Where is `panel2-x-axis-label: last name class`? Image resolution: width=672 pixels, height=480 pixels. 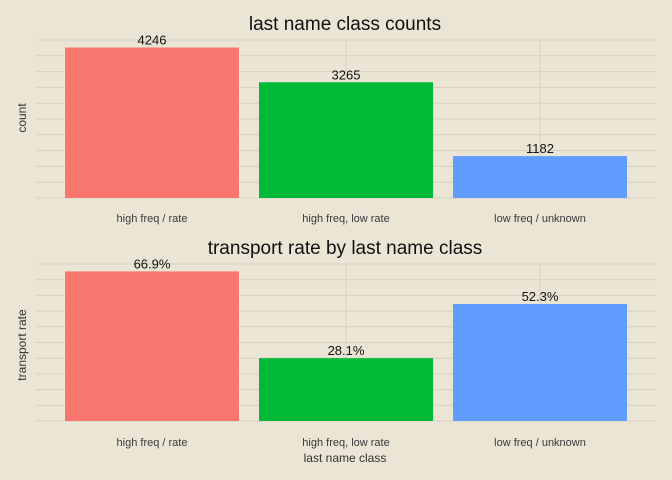
panel2-x-axis-label: last name class is located at coordinates (345, 458).